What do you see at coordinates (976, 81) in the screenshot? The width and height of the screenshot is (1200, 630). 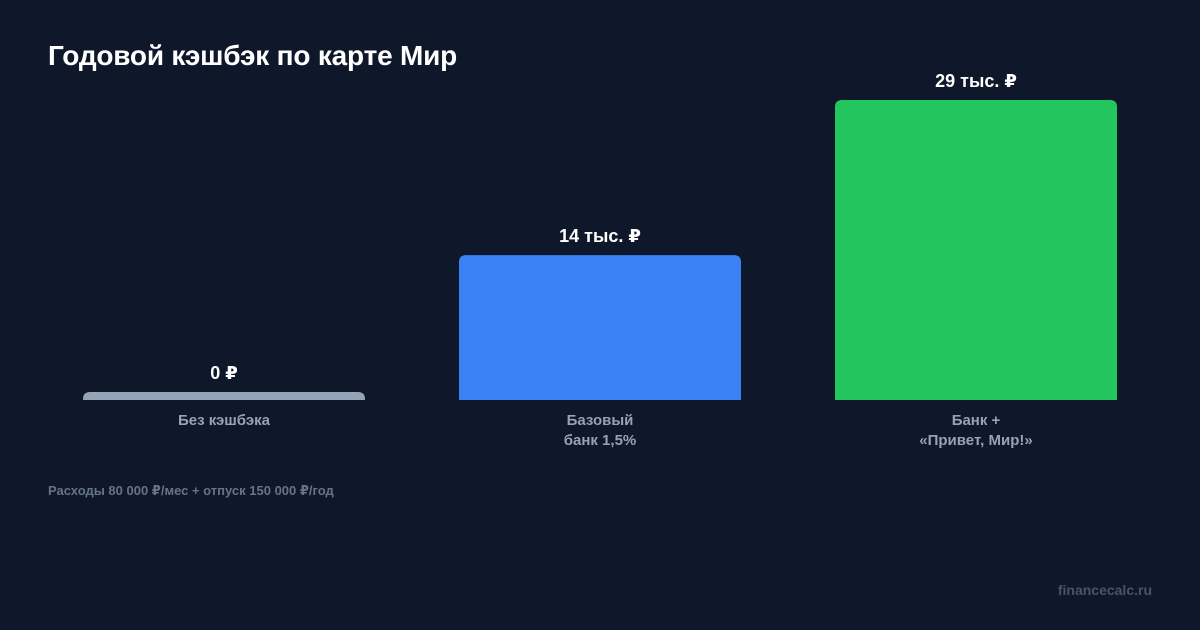 I see `bar-value-label-3: 29 тыс. ₽` at bounding box center [976, 81].